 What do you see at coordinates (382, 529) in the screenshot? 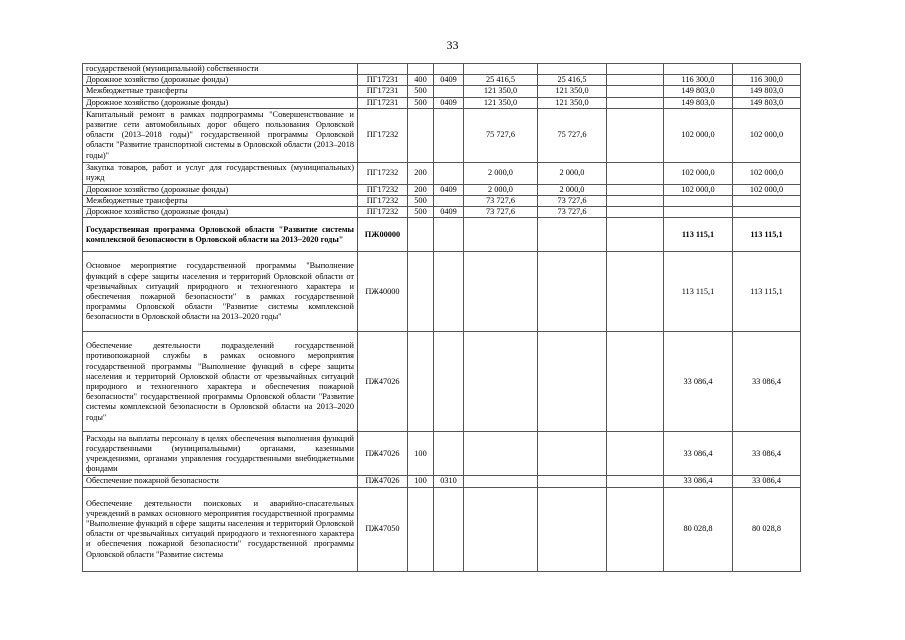
I see `target-code: ПЖ47050` at bounding box center [382, 529].